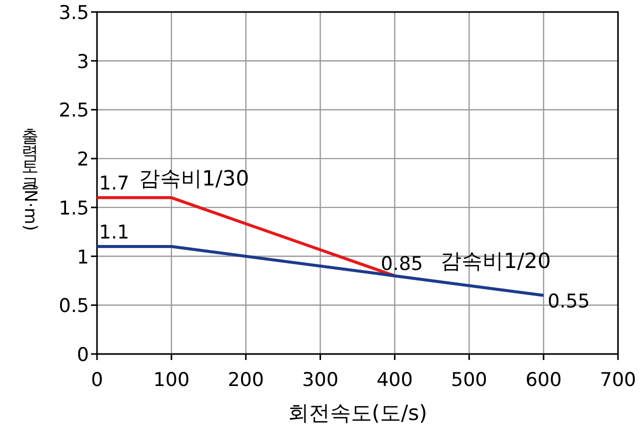 The width and height of the screenshot is (644, 426). What do you see at coordinates (320, 380) in the screenshot?
I see `x-tick-label: 300` at bounding box center [320, 380].